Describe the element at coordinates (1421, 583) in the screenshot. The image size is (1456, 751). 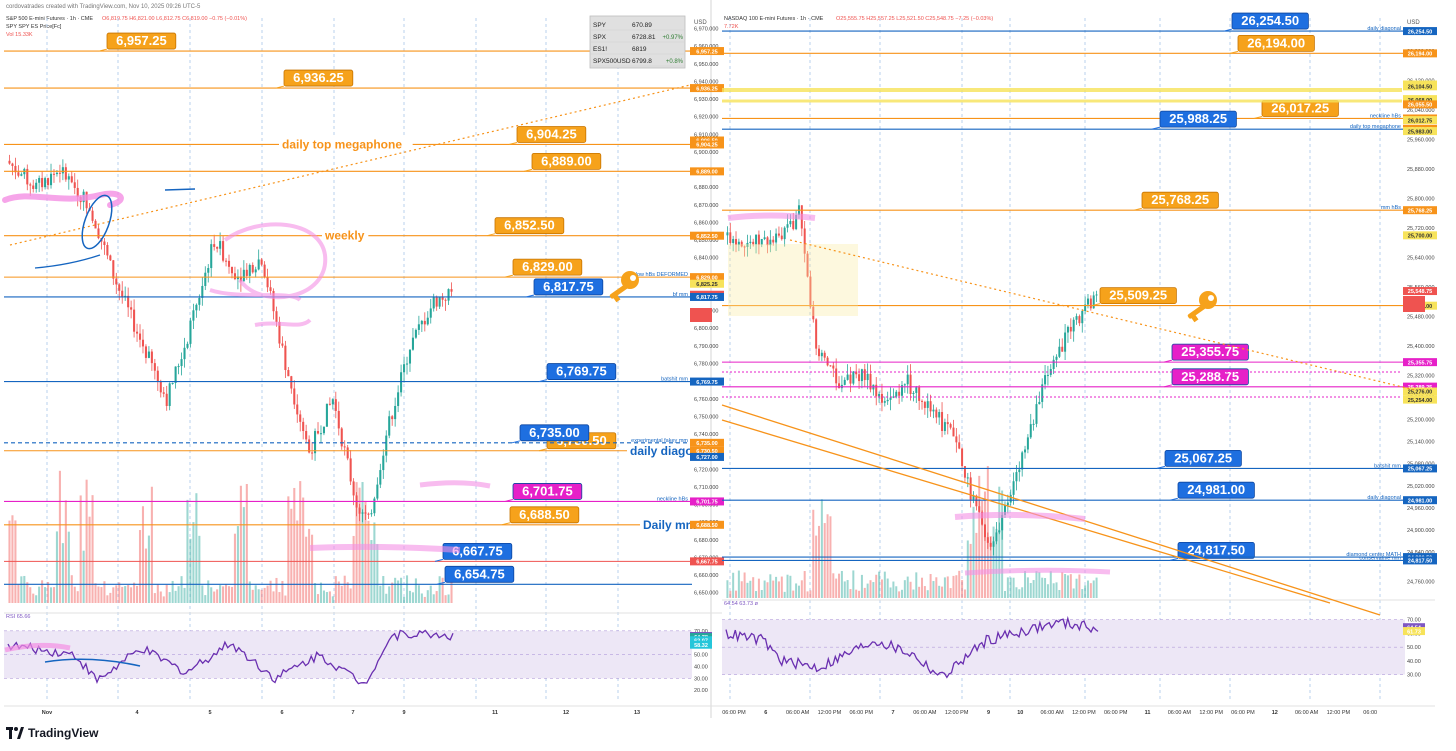
I see `price-tick: 24,760.000` at that location.